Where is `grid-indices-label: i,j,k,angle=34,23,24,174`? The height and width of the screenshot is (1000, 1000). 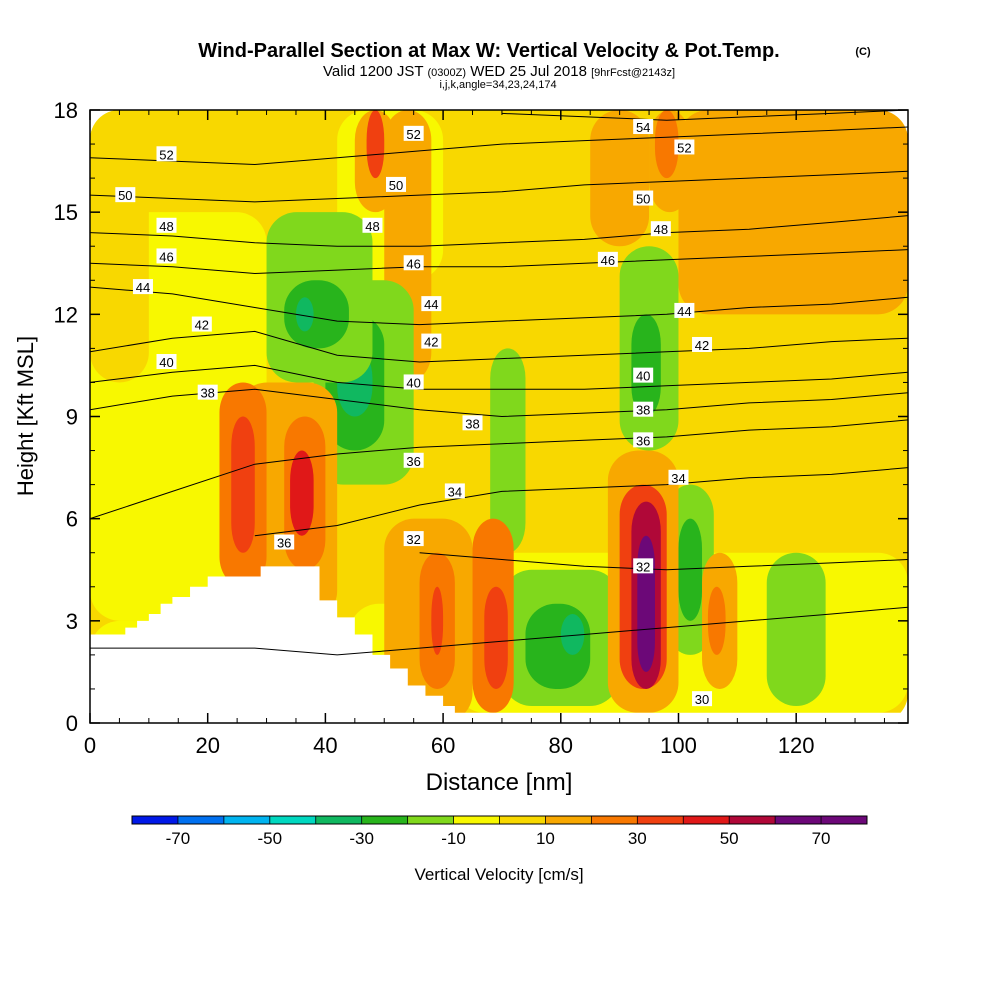
grid-indices-label: i,j,k,angle=34,23,24,174 is located at coordinates (497, 85).